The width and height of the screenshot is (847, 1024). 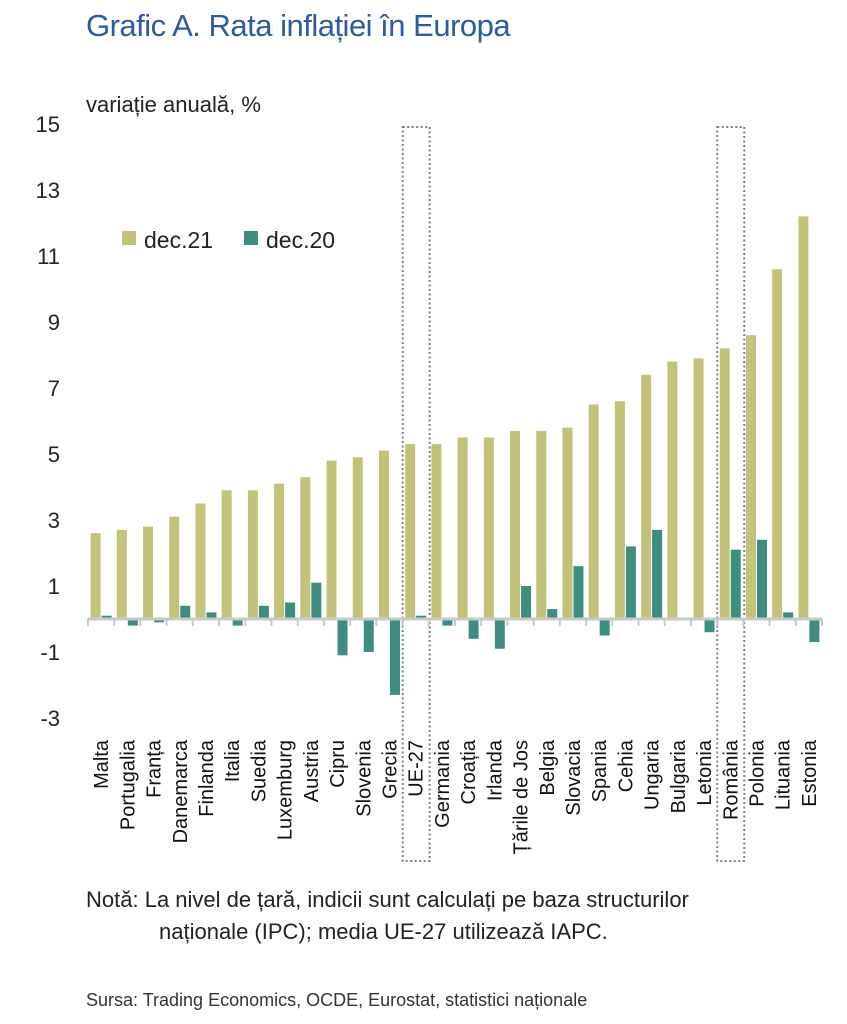 I want to click on category-label: Belgia, so click(x=548, y=767).